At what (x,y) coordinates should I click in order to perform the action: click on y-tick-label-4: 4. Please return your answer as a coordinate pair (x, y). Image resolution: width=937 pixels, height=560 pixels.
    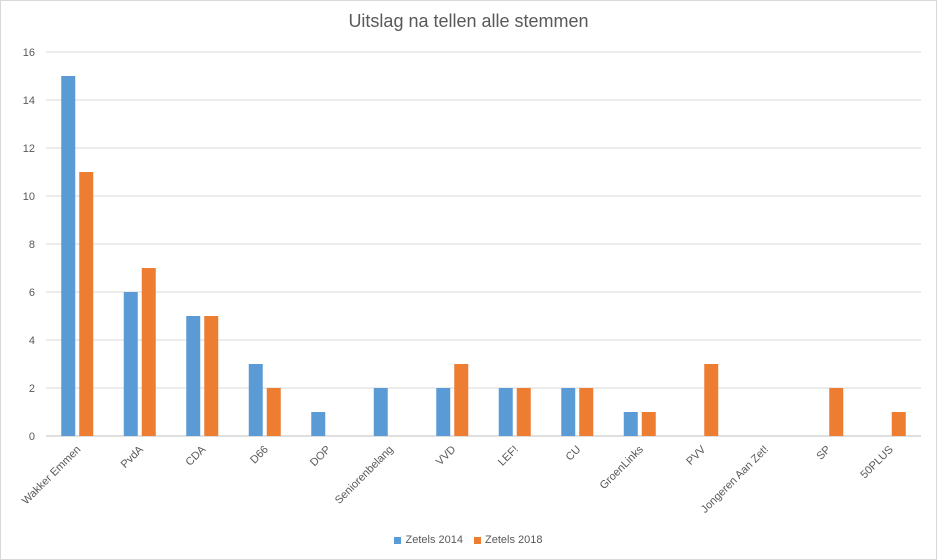
    Looking at the image, I should click on (32, 341).